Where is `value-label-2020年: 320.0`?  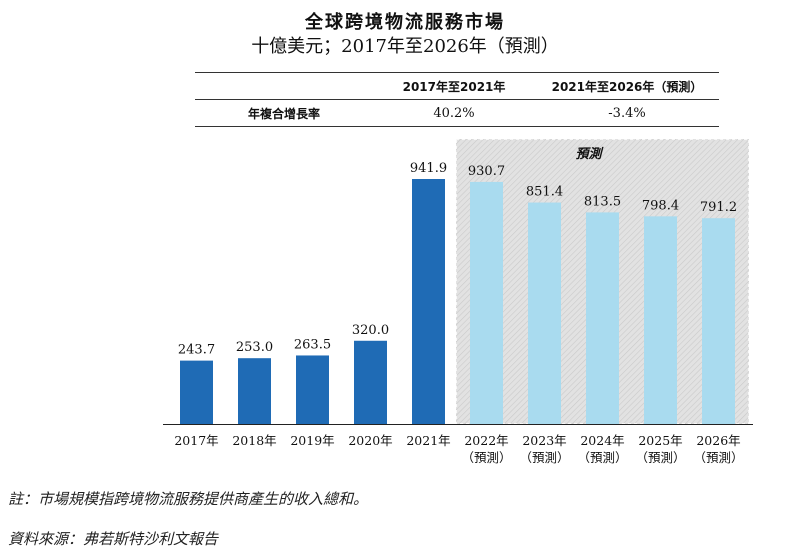 value-label-2020年: 320.0 is located at coordinates (370, 330).